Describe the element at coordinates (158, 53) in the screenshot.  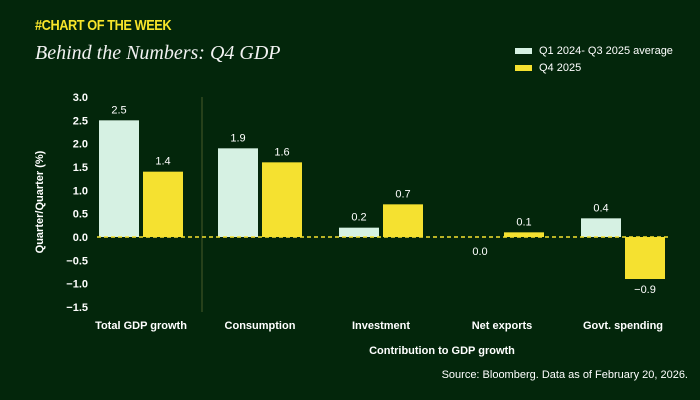
I see `chart-title: Behind the Numbers: Q4 GDP` at that location.